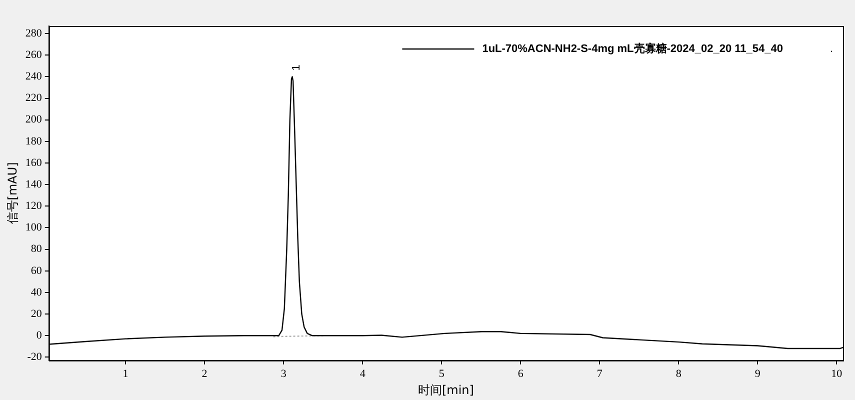 The image size is (855, 400). Describe the element at coordinates (36, 270) in the screenshot. I see `y-tick-label: 60` at that location.